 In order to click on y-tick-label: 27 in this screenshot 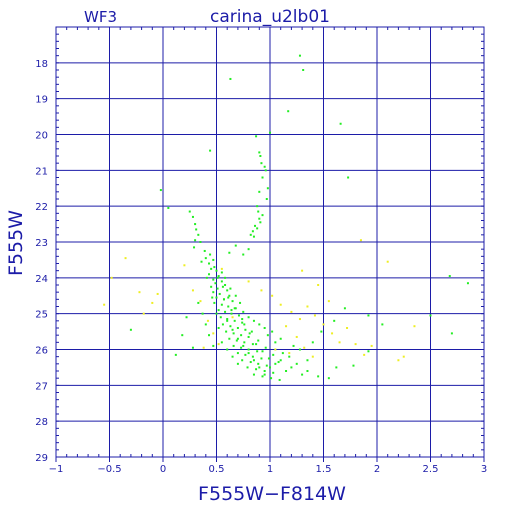, I will do `click(41, 386)`.